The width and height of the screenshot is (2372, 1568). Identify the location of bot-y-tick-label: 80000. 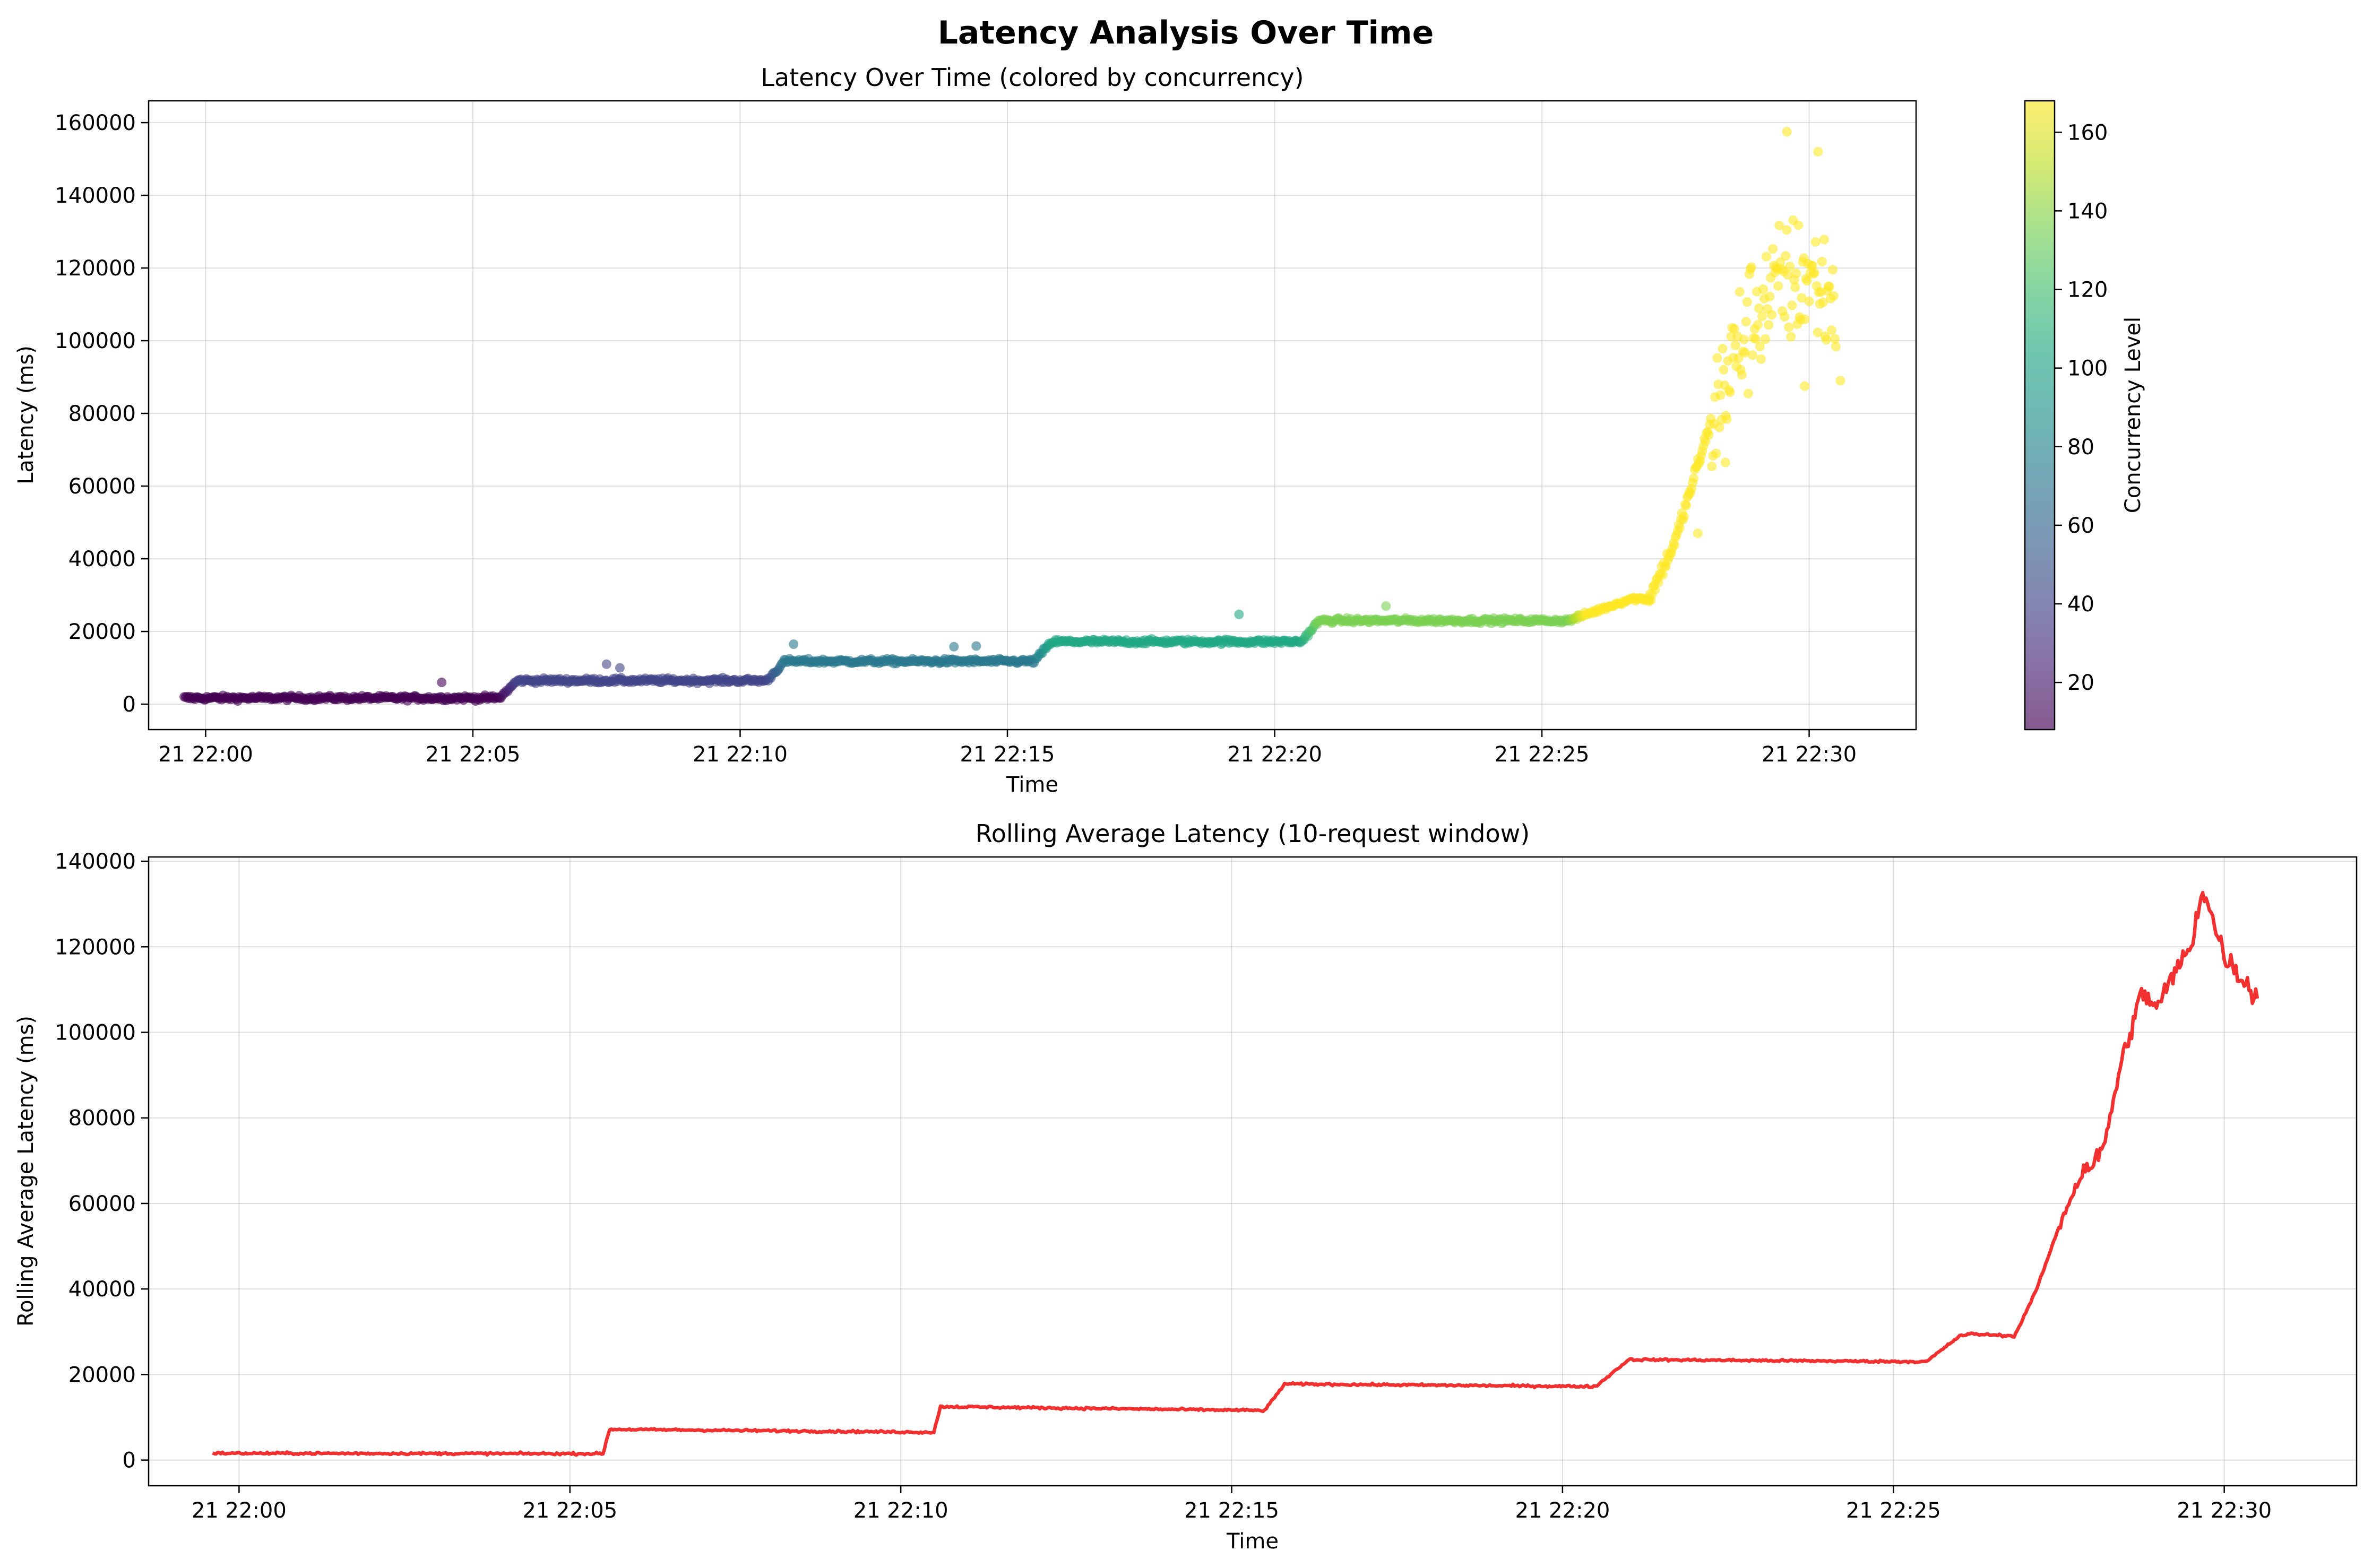
(102, 1118).